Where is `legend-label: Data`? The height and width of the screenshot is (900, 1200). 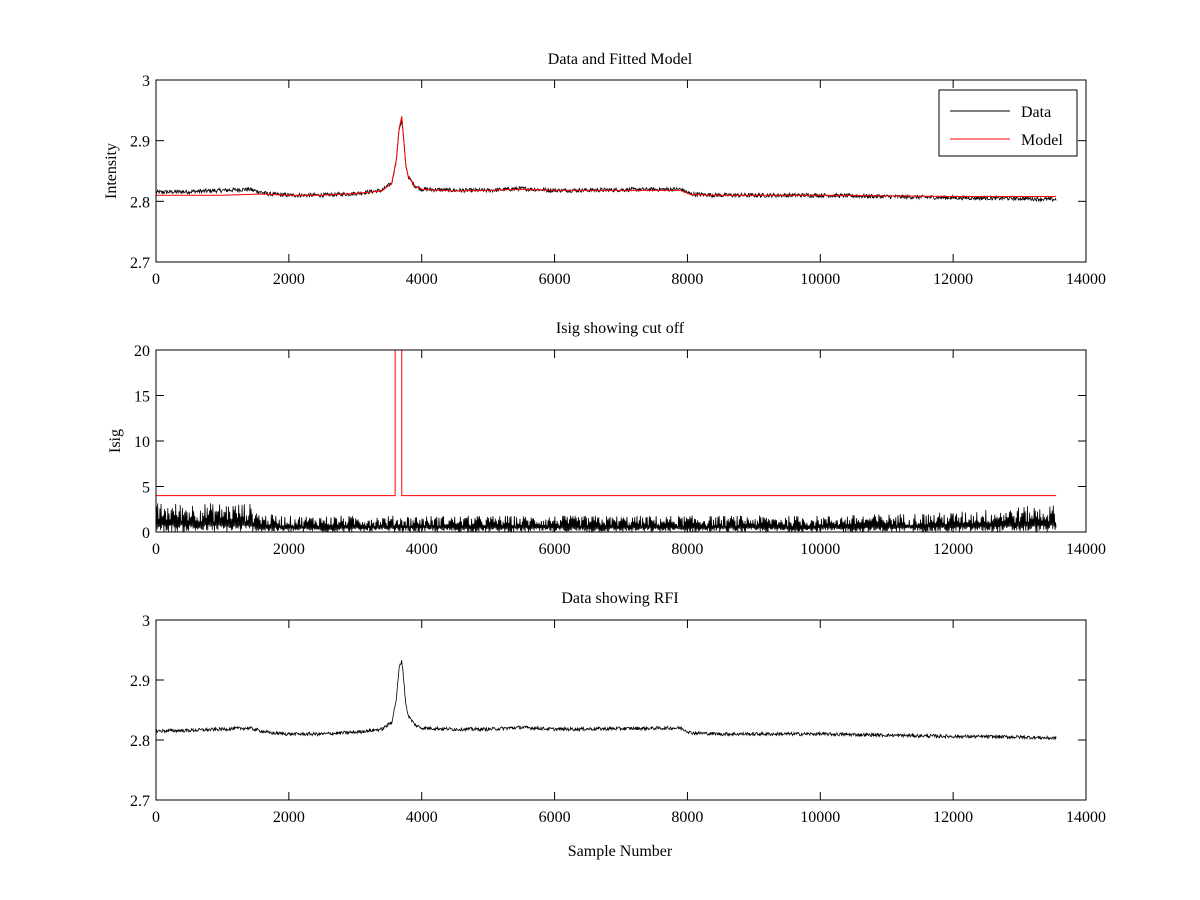
legend-label: Data is located at coordinates (1036, 112).